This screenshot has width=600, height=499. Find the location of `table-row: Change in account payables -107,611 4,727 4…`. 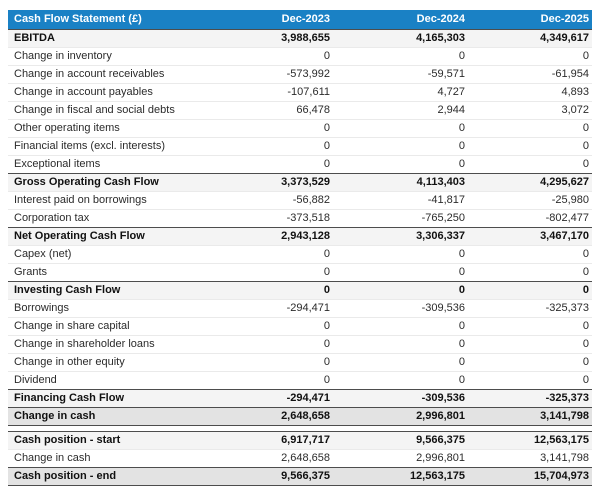

table-row: Change in account payables -107,611 4,727 4… is located at coordinates (300, 91).